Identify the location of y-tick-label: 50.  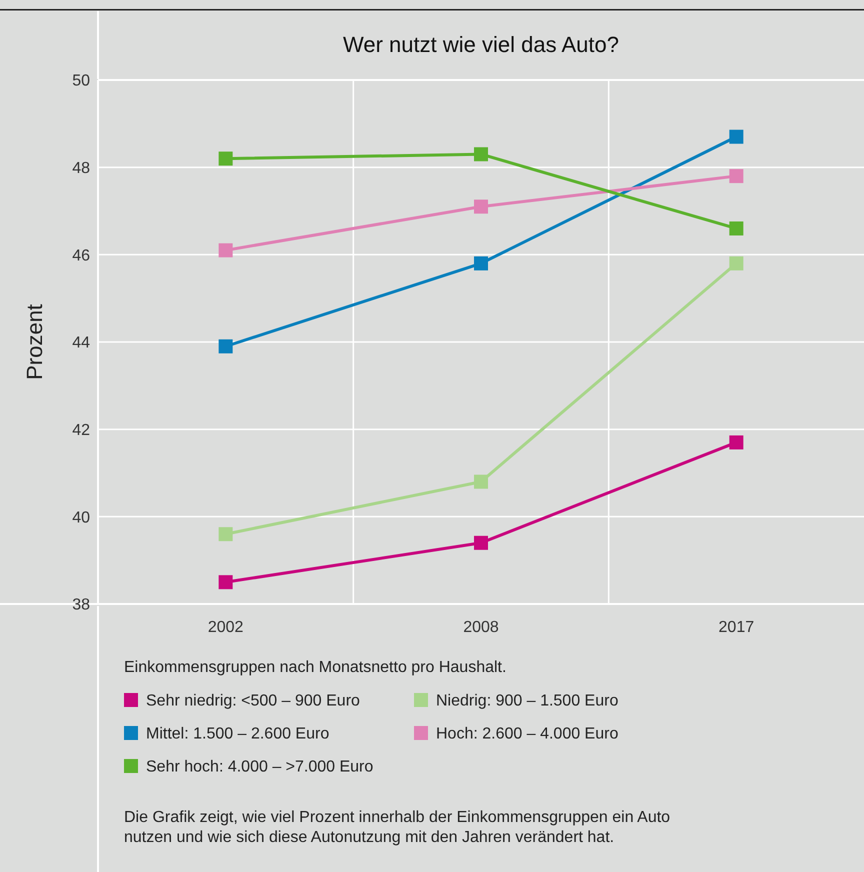
(81, 81).